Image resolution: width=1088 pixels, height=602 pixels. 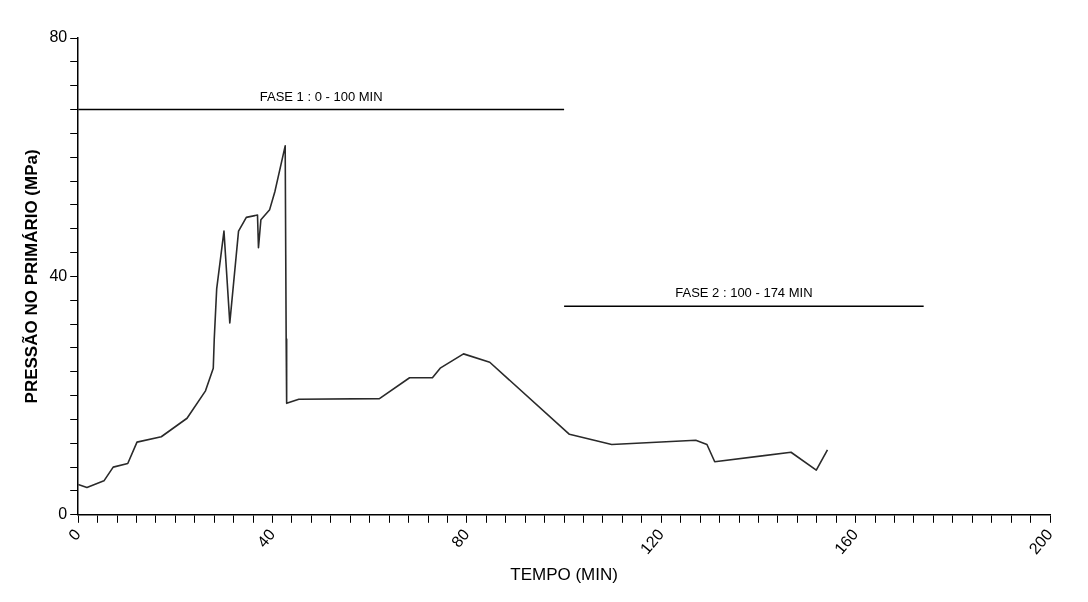 What do you see at coordinates (744, 293) in the screenshot?
I see `series-label: FASE 2 : 100 - 174 MIN` at bounding box center [744, 293].